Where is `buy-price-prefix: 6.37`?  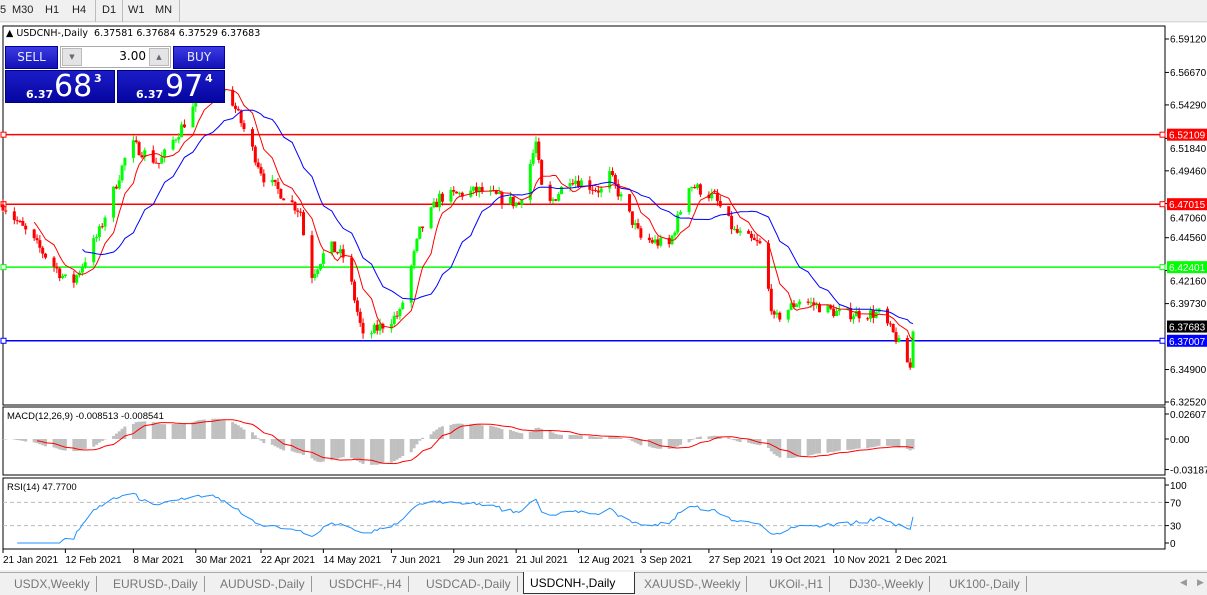 buy-price-prefix: 6.37 is located at coordinates (150, 94).